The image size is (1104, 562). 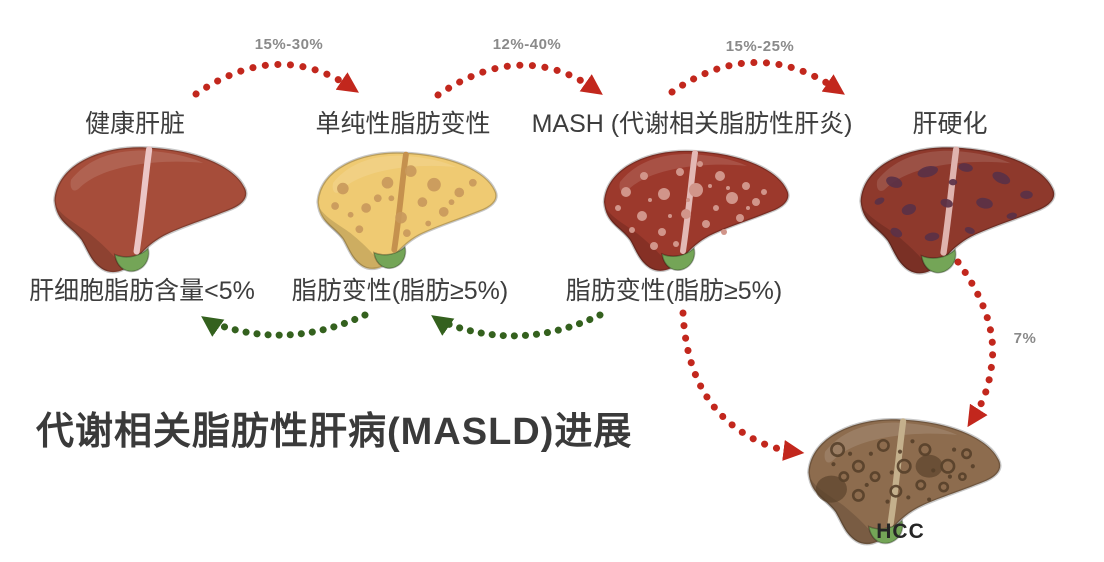 What do you see at coordinates (756, 77) in the screenshot?
I see `arrow-mash-to-cirrhosis` at bounding box center [756, 77].